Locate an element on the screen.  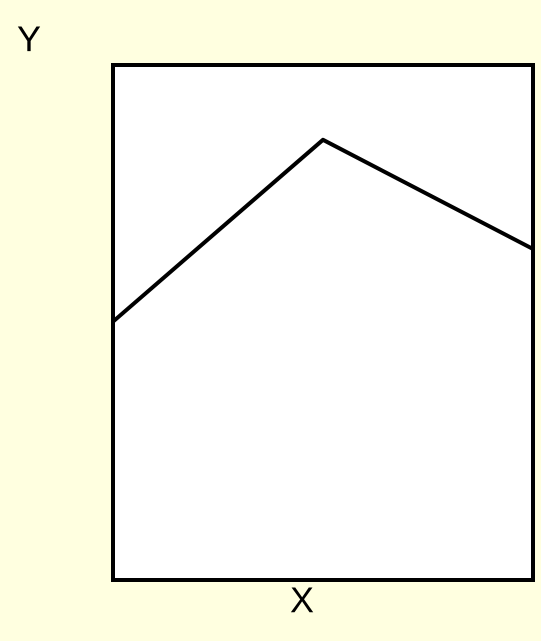
x-axis-title: X is located at coordinates (302, 600).